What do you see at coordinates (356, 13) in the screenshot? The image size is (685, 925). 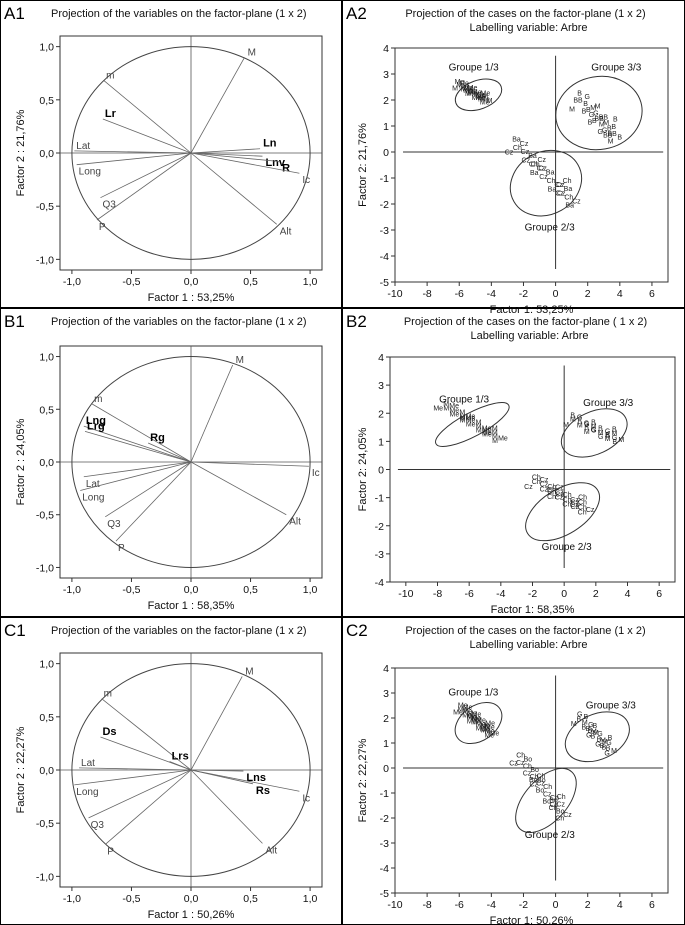 I see `panel-label: A2` at bounding box center [356, 13].